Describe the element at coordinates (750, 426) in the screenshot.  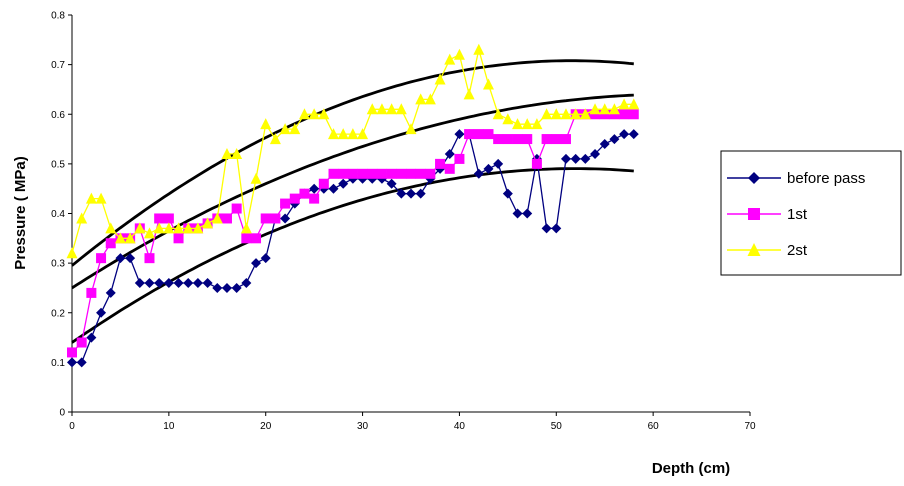
I see `x-tick-label: 70` at that location.